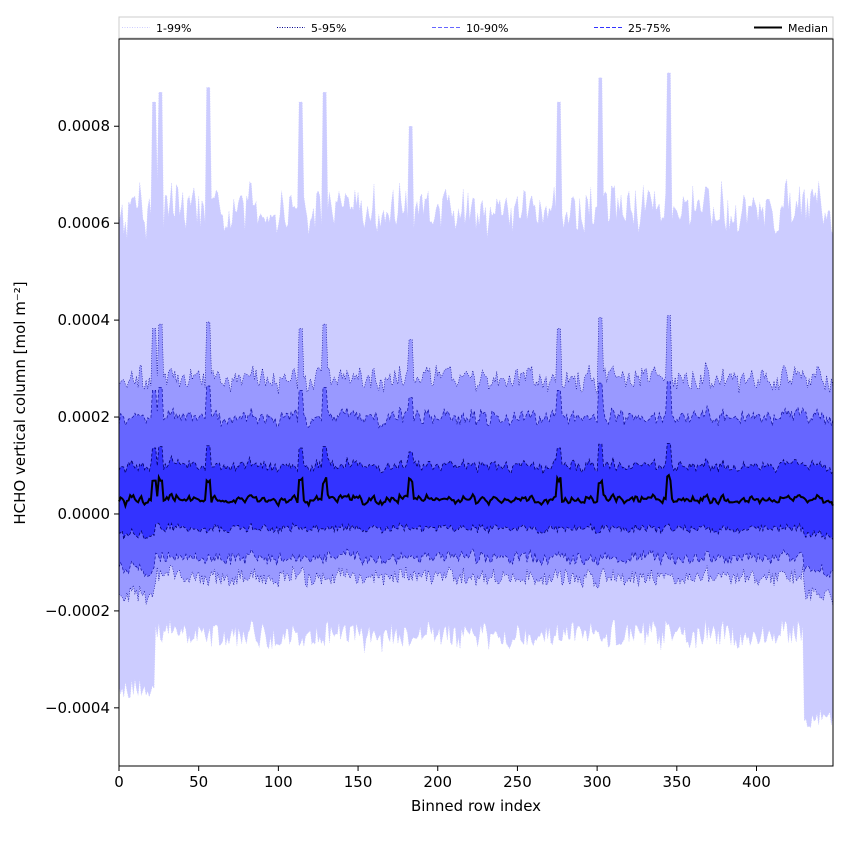 This screenshot has width=850, height=854. What do you see at coordinates (476, 673) in the screenshot?
I see `line-1-99%-lower` at bounding box center [476, 673].